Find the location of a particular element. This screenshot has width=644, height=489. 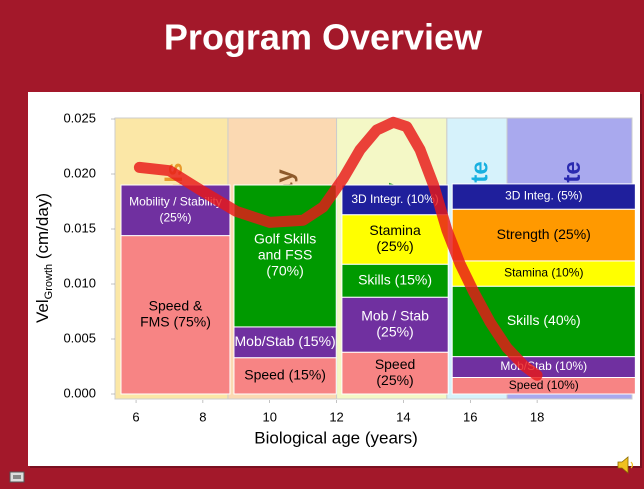

segment-label: FMS (75%) is located at coordinates (175, 322).